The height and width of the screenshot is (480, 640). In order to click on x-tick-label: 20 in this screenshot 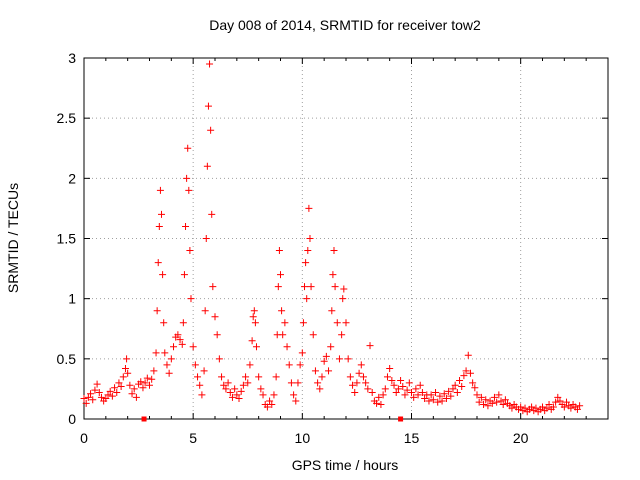, I will do `click(521, 438)`.